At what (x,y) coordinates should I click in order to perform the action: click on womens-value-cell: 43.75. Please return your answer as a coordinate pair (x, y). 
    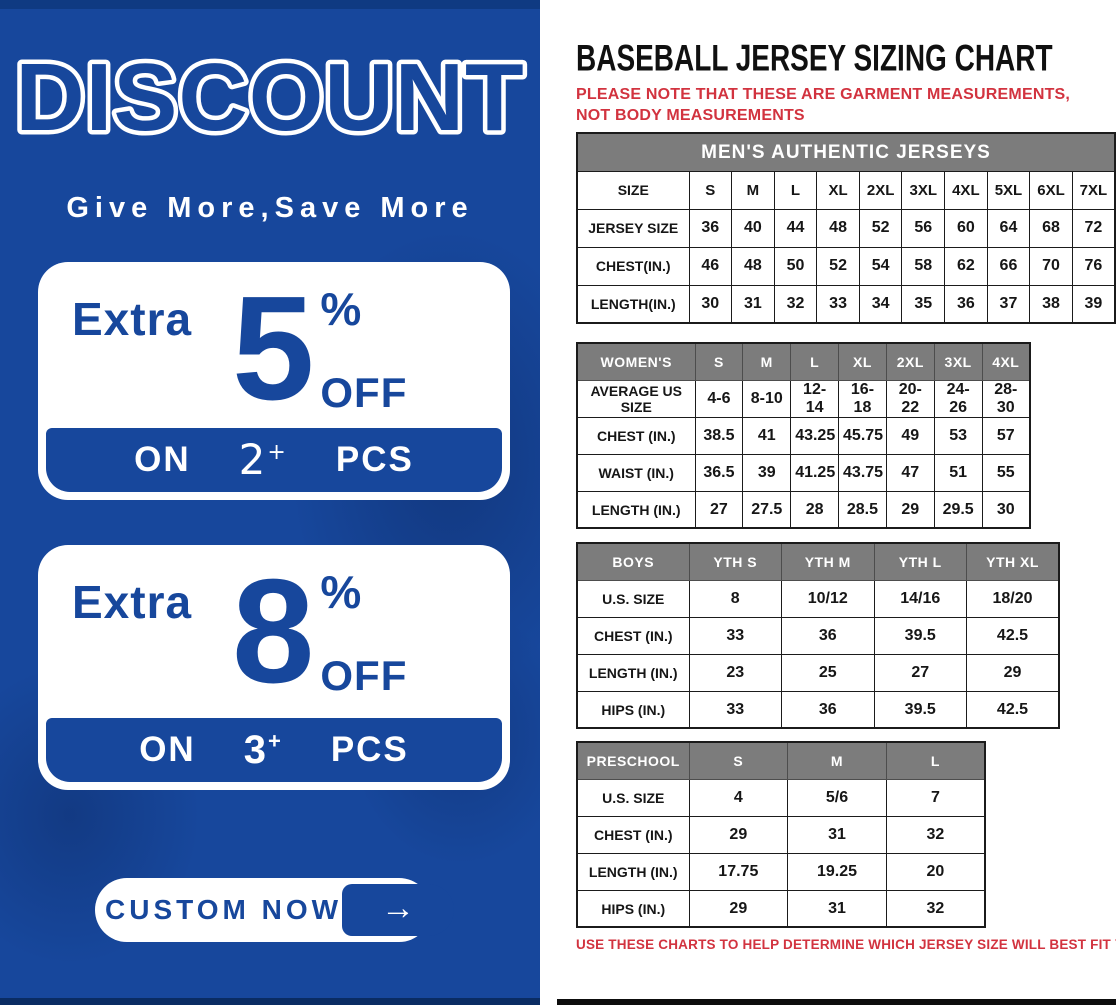
    Looking at the image, I should click on (862, 472).